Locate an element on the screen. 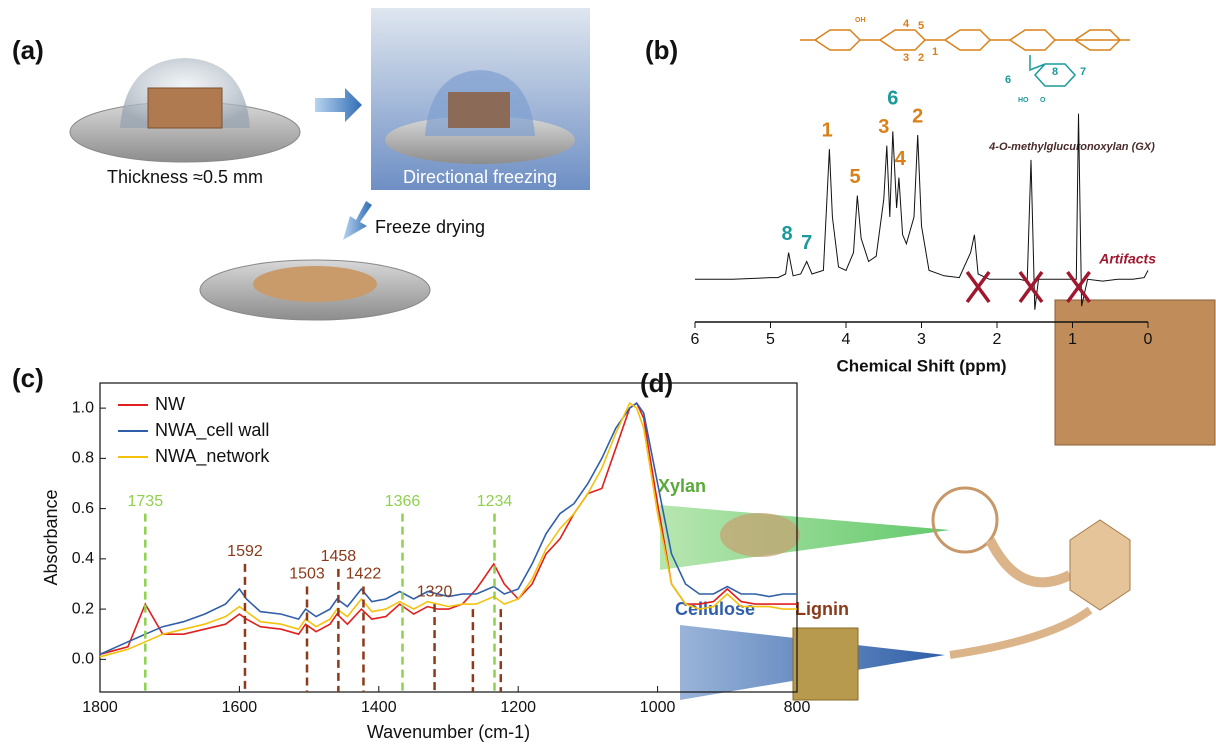 Image resolution: width=1216 pixels, height=747 pixels. y-tick-label: 0.8 is located at coordinates (83, 458).